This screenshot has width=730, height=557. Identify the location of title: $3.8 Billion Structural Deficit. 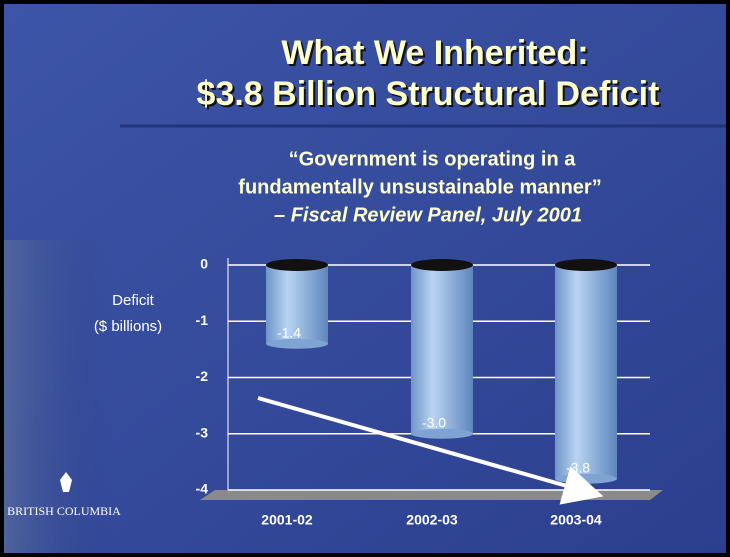
(428, 94).